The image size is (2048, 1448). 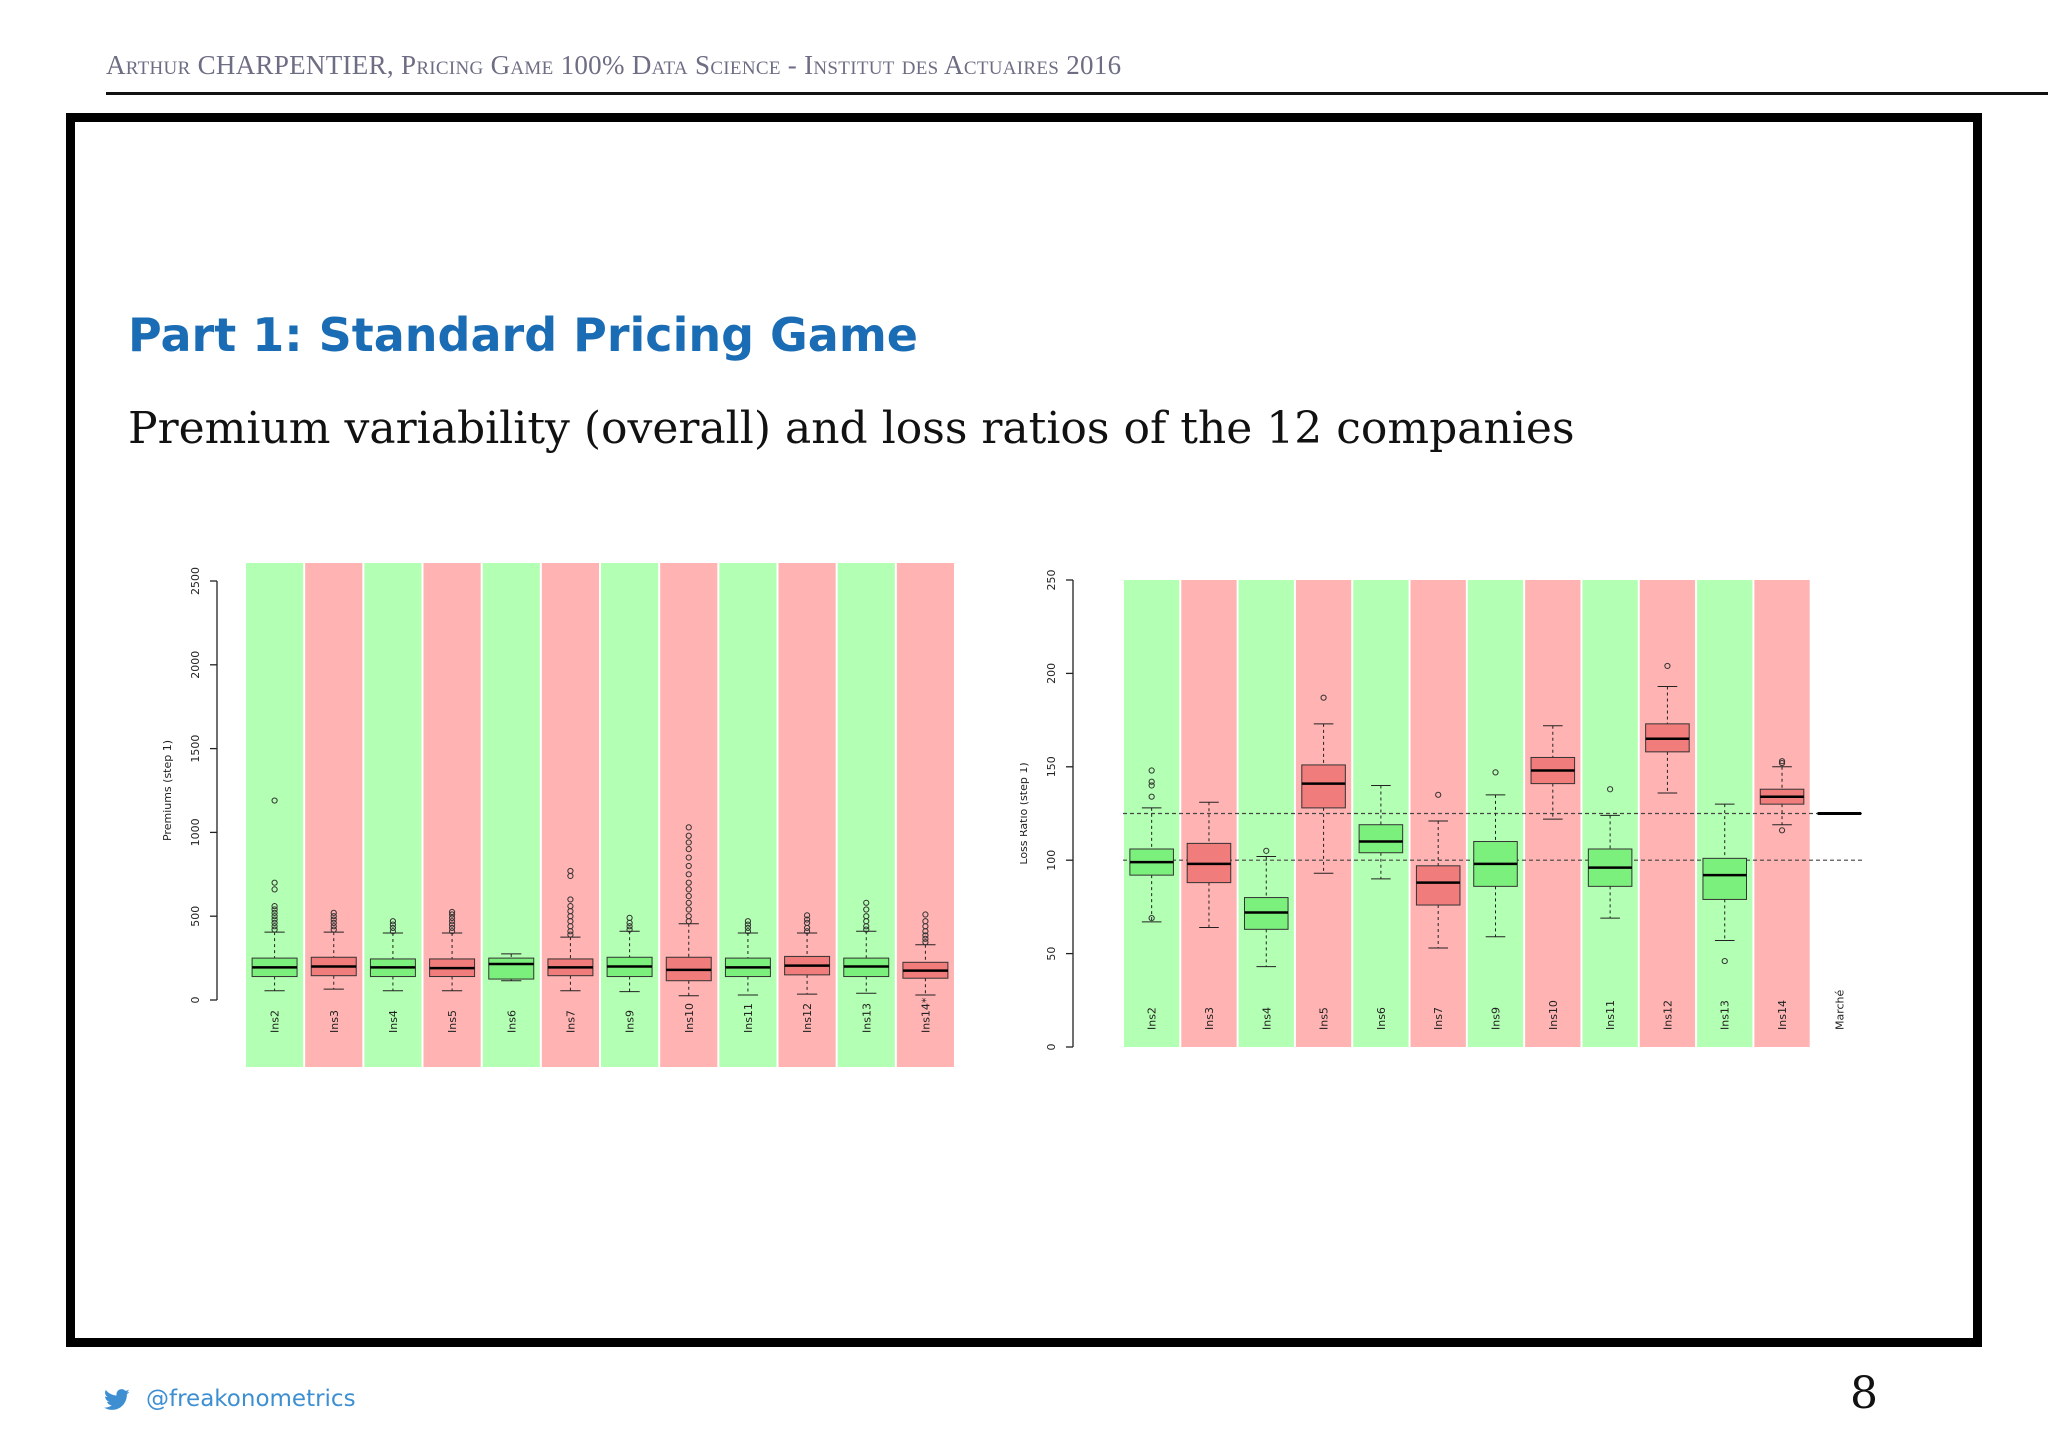 What do you see at coordinates (1725, 884) in the screenshot?
I see `box-ins13` at bounding box center [1725, 884].